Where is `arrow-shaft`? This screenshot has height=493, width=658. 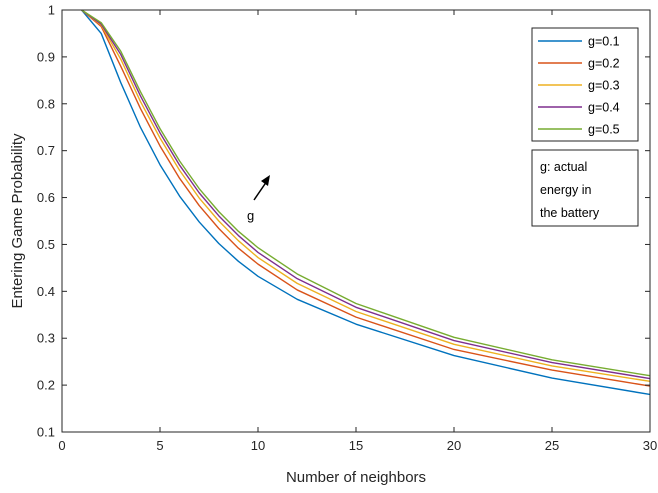
arrow-shaft is located at coordinates (260, 190).